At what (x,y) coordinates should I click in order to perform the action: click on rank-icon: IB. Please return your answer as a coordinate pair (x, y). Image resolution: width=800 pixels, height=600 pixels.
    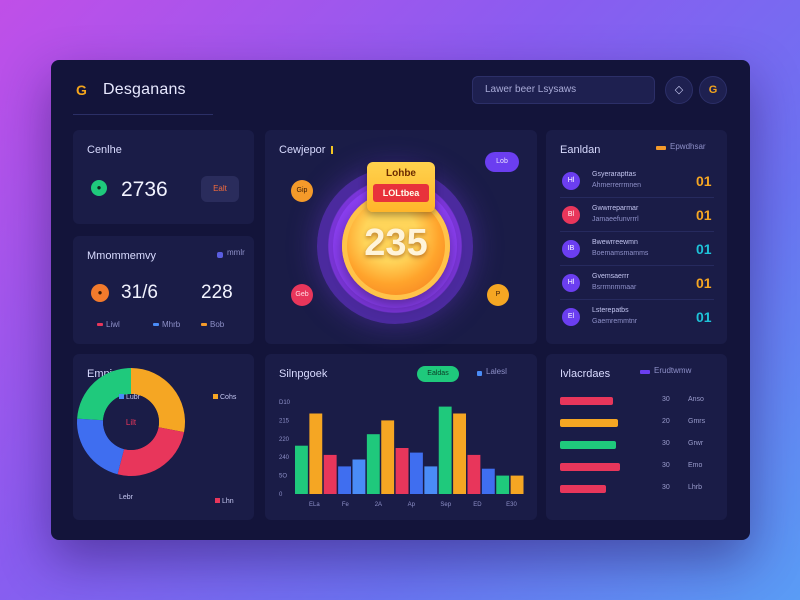
    Looking at the image, I should click on (571, 249).